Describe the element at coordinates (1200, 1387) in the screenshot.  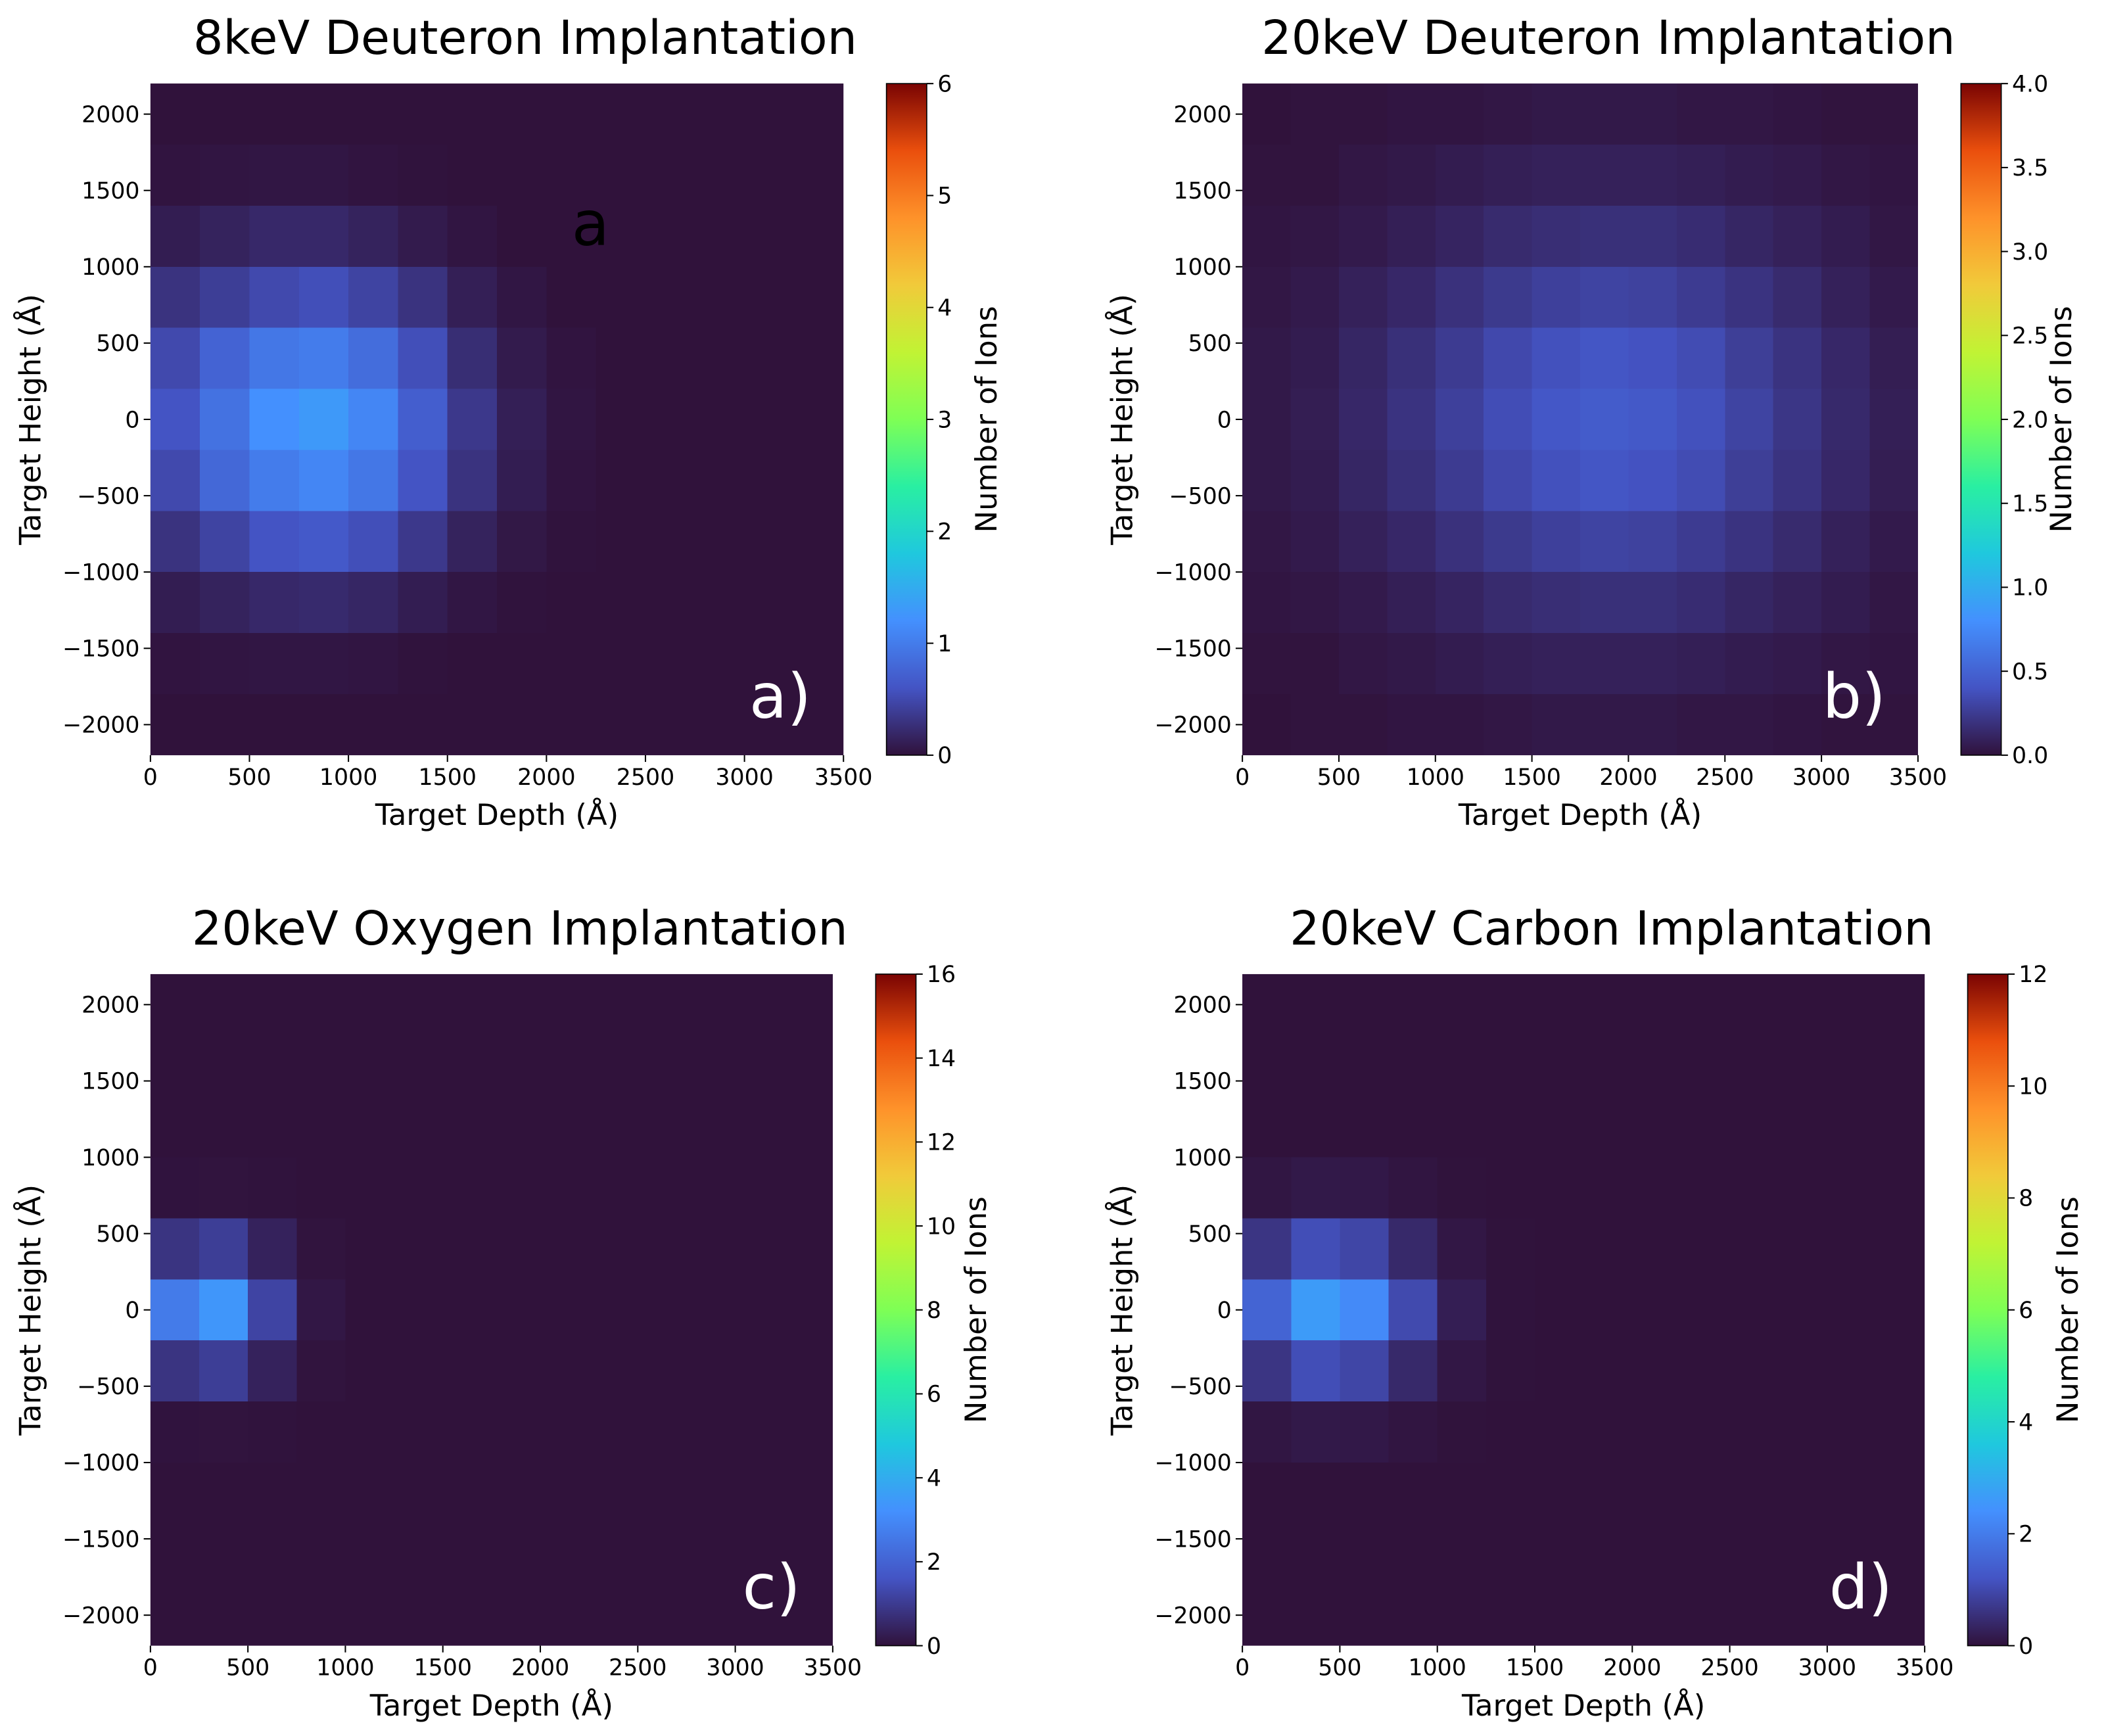
I see `y-tick-label: −500` at that location.